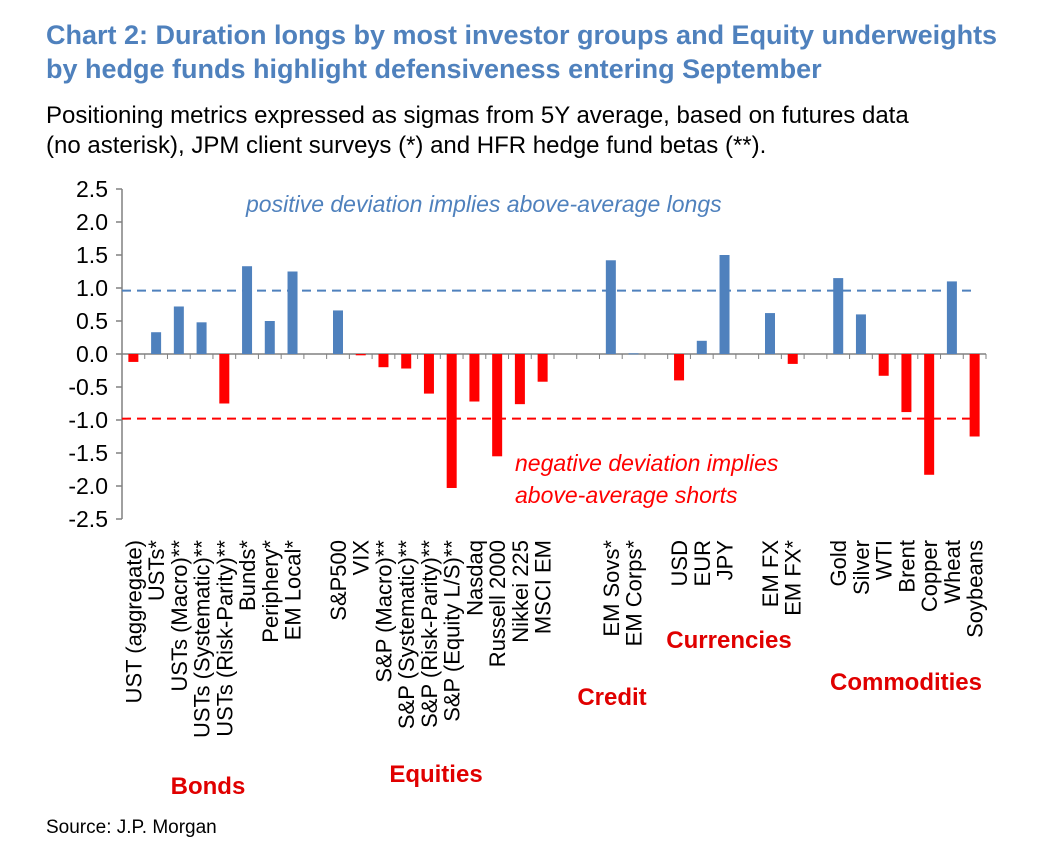 The height and width of the screenshot is (854, 1055). What do you see at coordinates (270, 591) in the screenshot?
I see `category-label: Periphery*` at bounding box center [270, 591].